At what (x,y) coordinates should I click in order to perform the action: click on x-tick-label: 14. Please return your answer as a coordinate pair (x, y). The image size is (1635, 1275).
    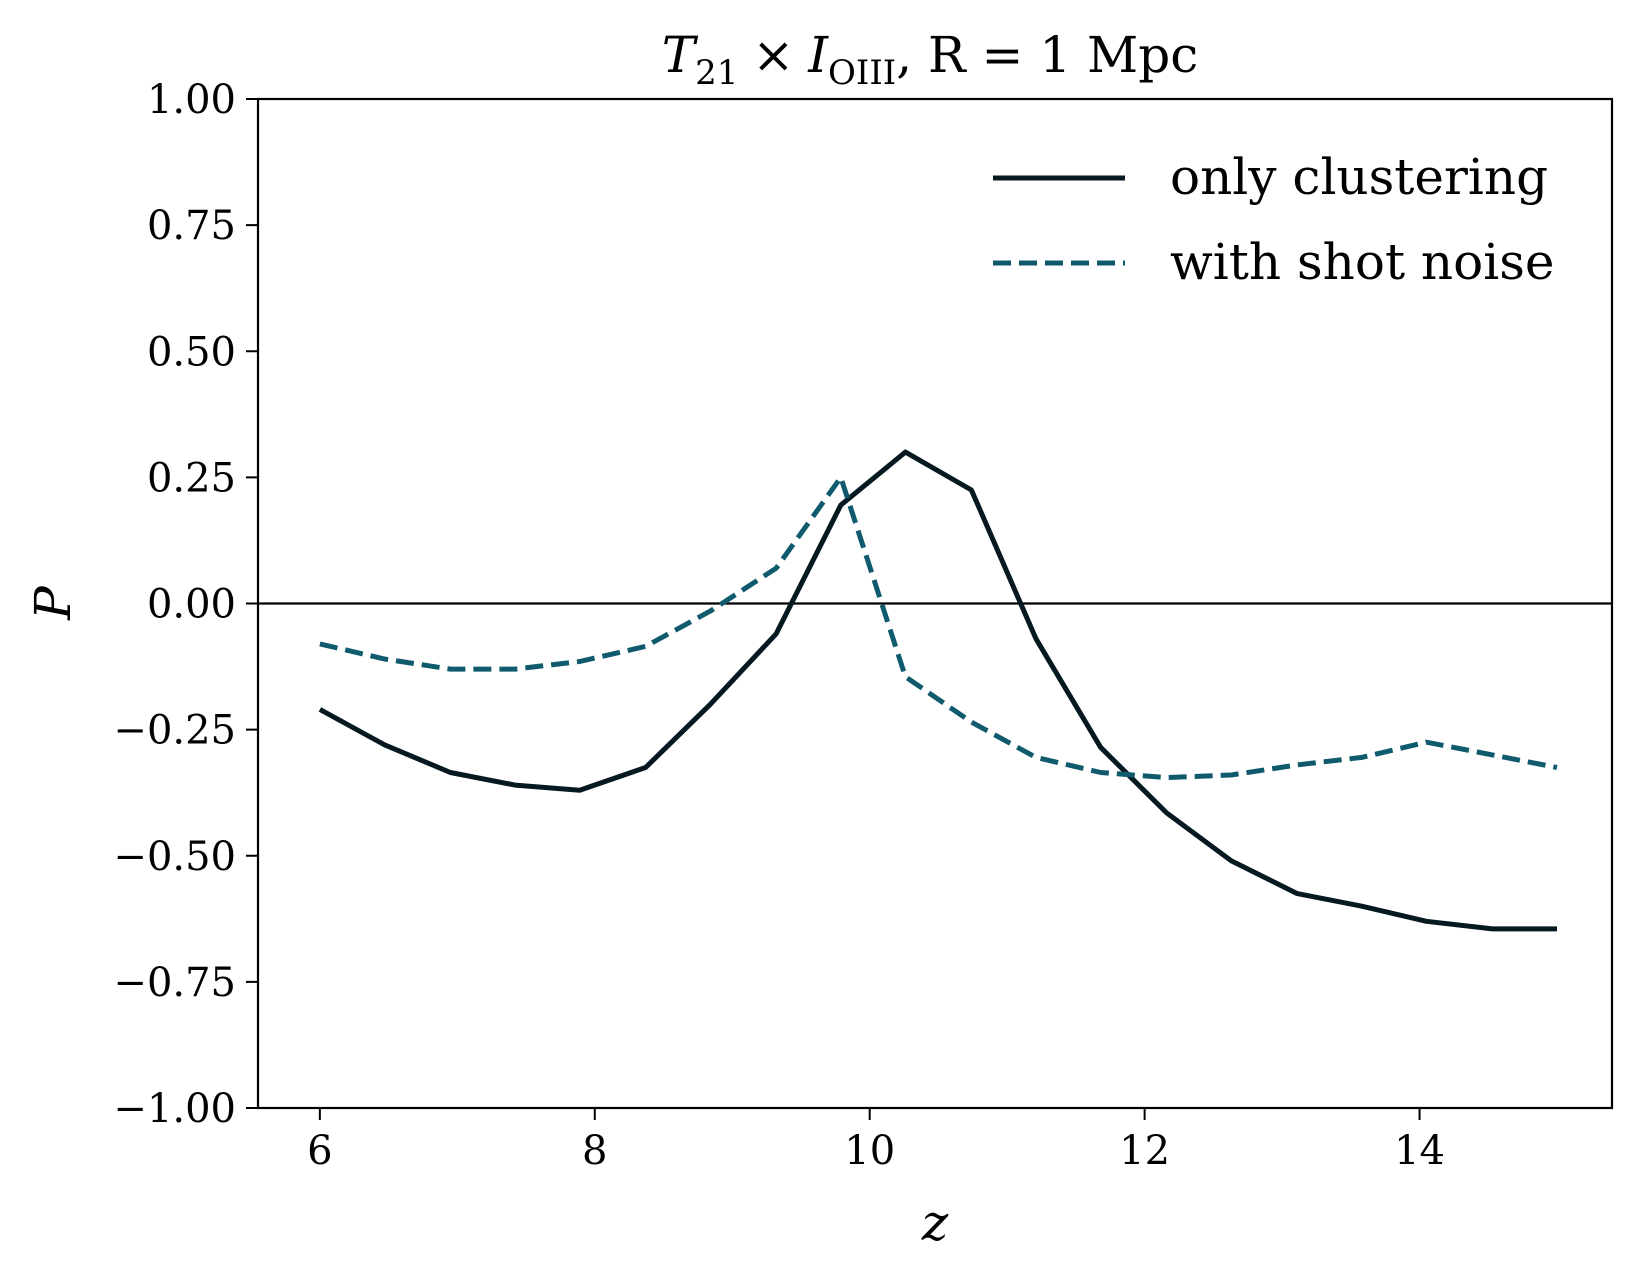
    Looking at the image, I should click on (1419, 1151).